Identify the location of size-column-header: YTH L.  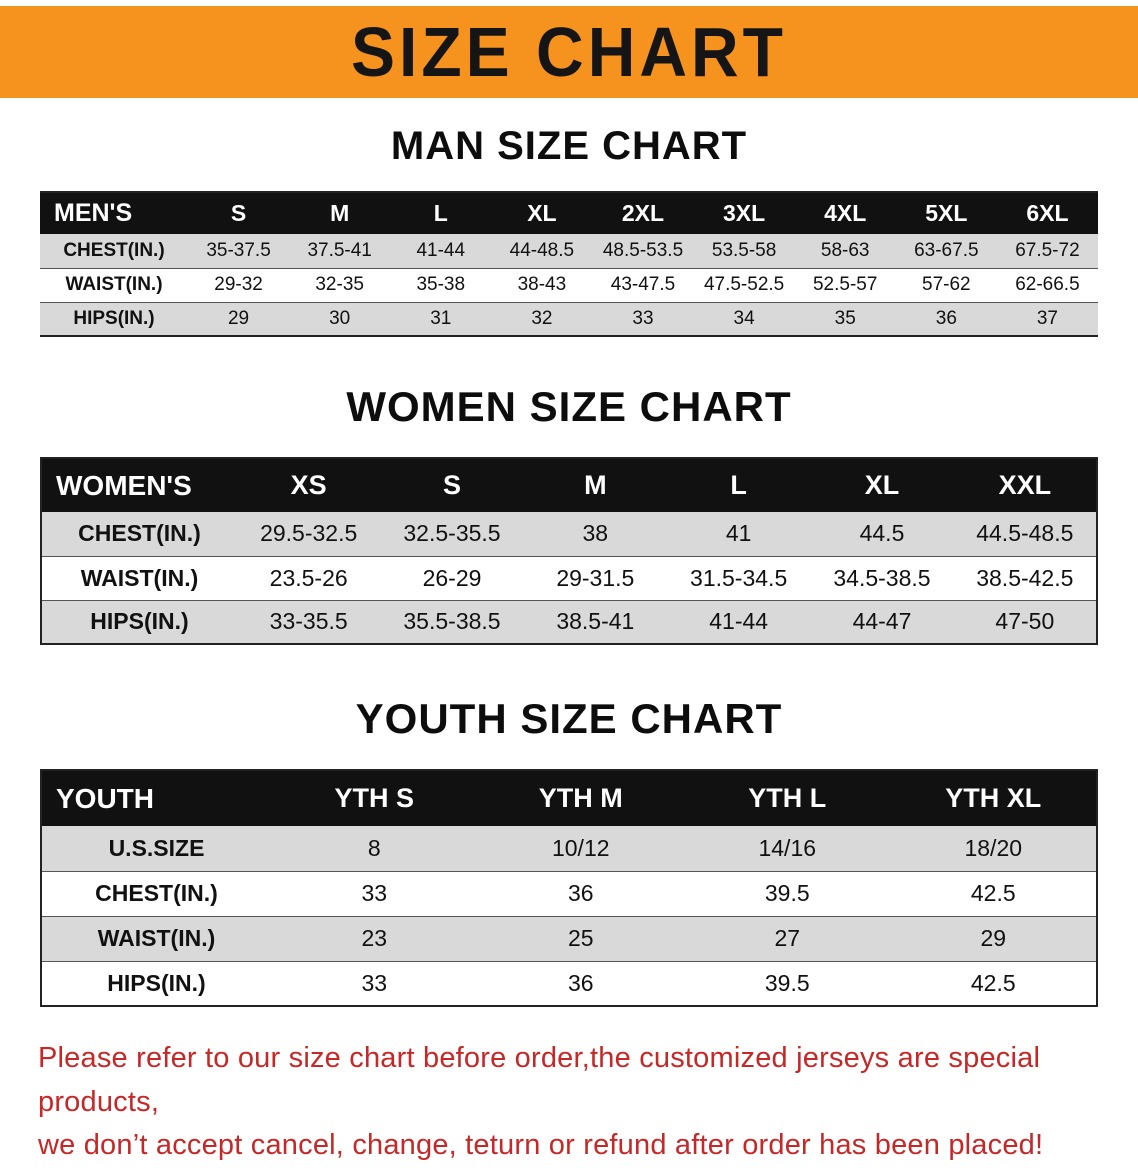
(787, 798).